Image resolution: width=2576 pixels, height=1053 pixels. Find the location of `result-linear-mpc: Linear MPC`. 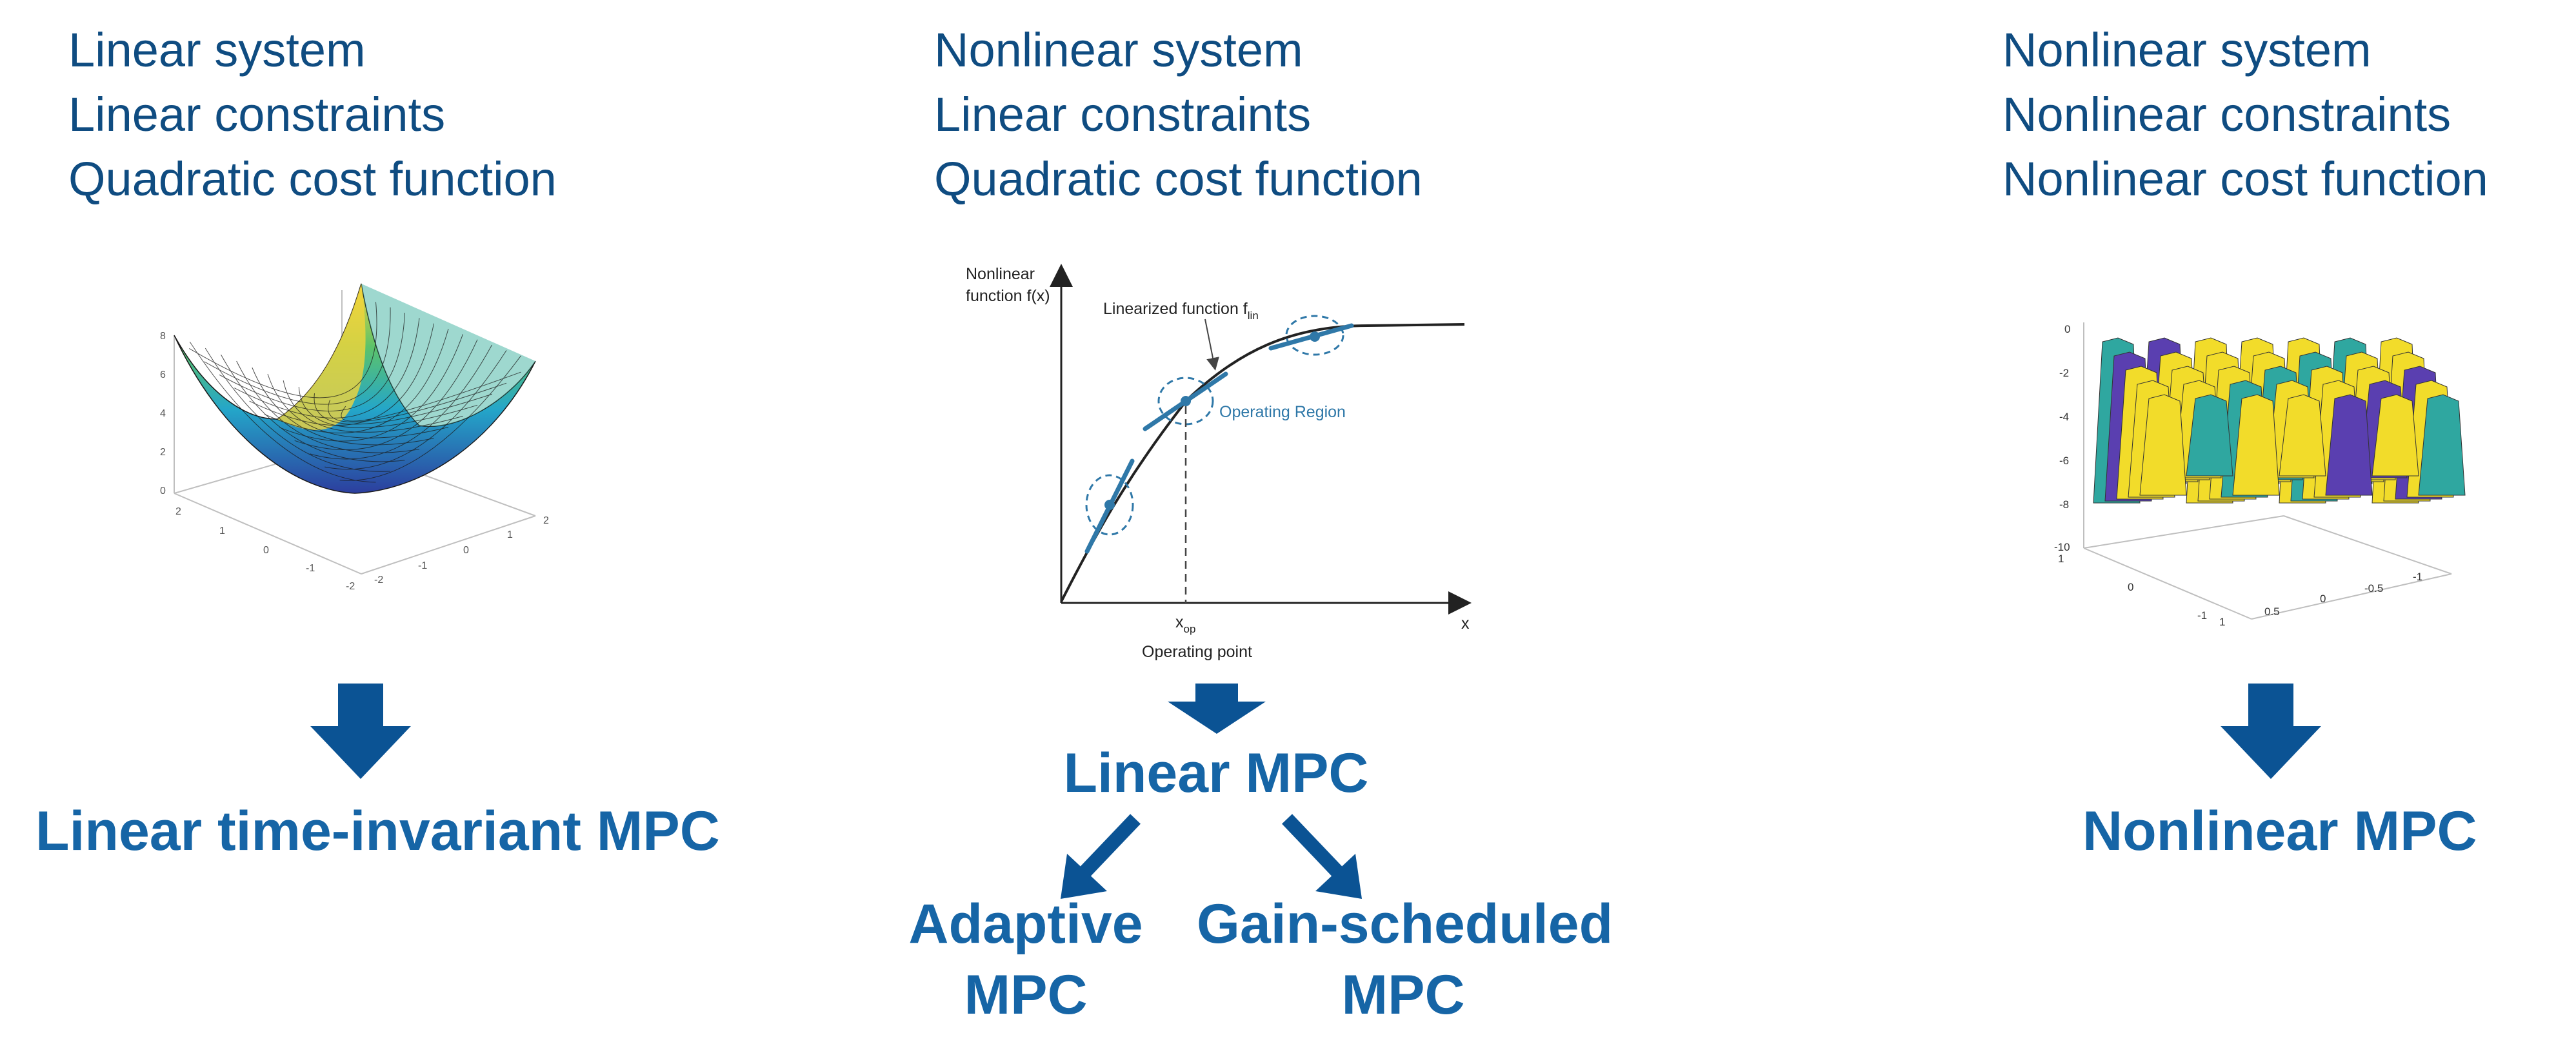

result-linear-mpc: Linear MPC is located at coordinates (1216, 773).